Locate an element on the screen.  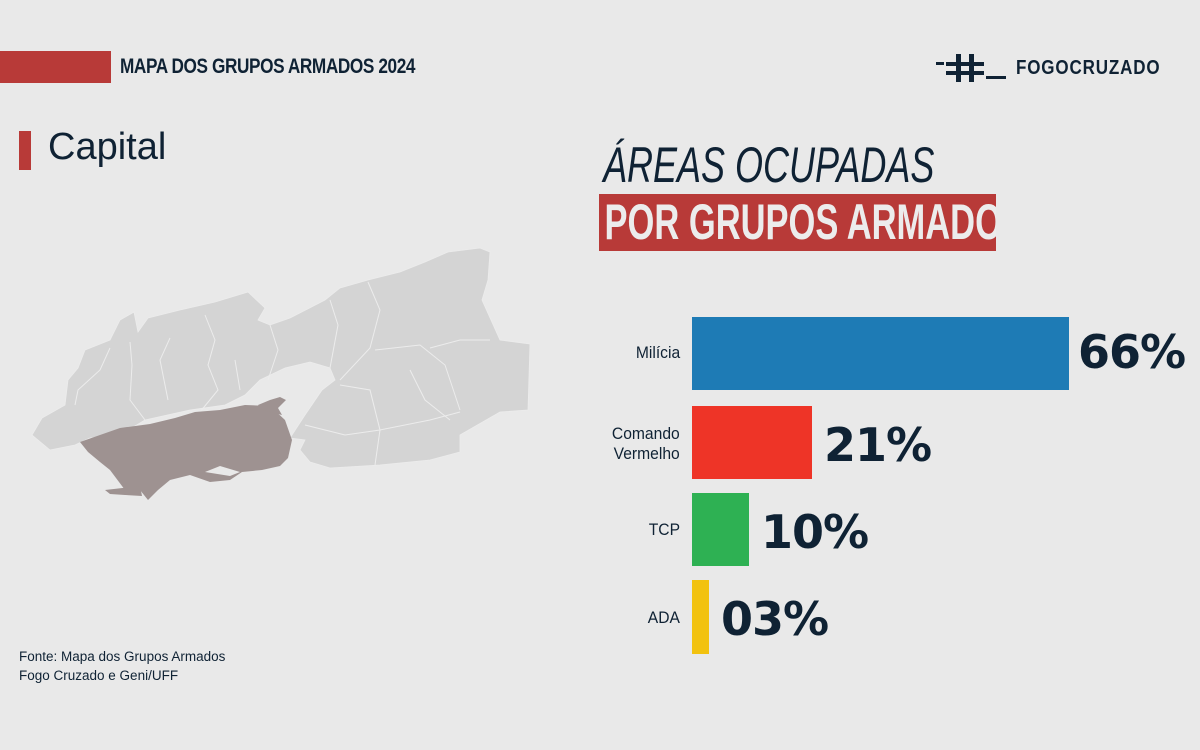
bar-label: TCP is located at coordinates (664, 530).